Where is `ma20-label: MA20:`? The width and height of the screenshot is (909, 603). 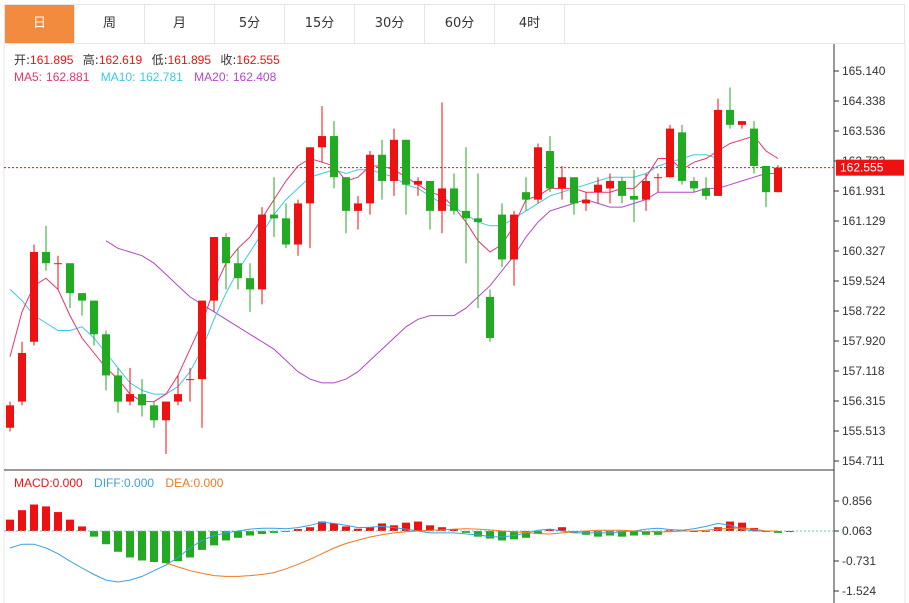 ma20-label: MA20: is located at coordinates (211, 77).